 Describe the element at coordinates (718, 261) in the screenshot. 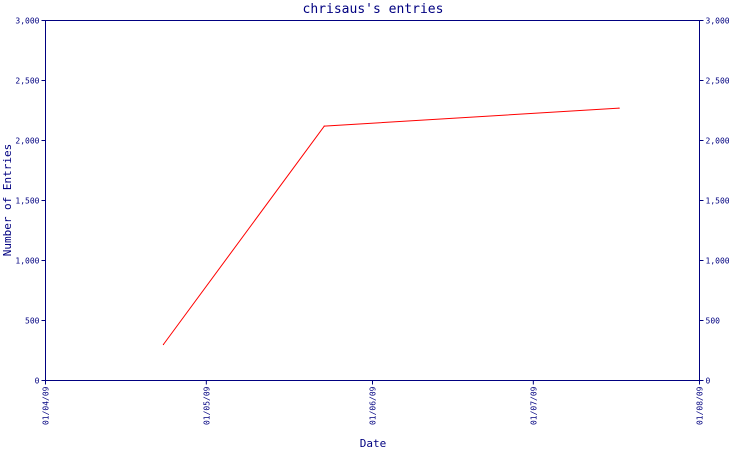

I see `right-y-tick-label: 1,000` at that location.